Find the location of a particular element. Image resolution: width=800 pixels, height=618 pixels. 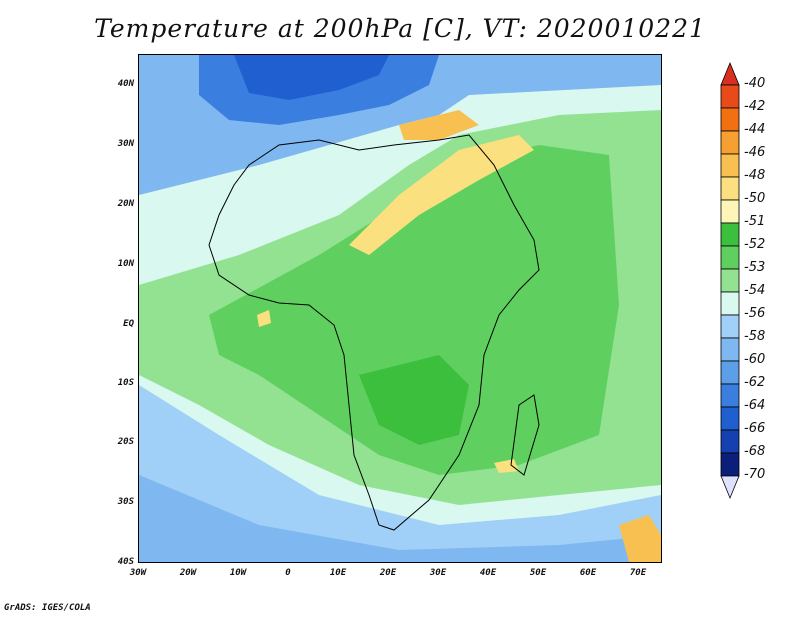

lon-tick-label: 20W is located at coordinates (188, 573).